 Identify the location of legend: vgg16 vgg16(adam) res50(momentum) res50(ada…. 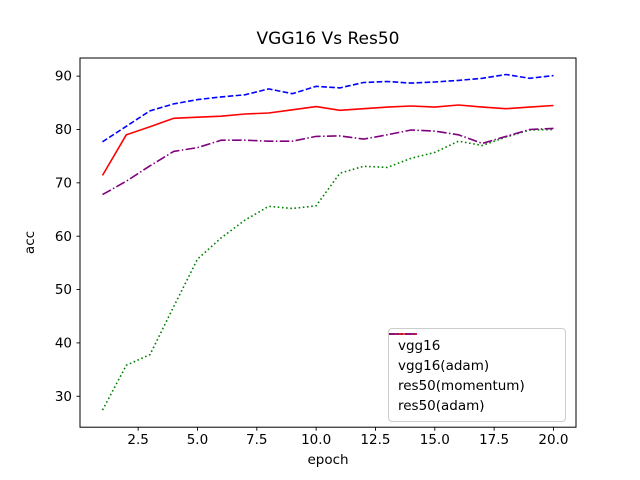
(477, 375).